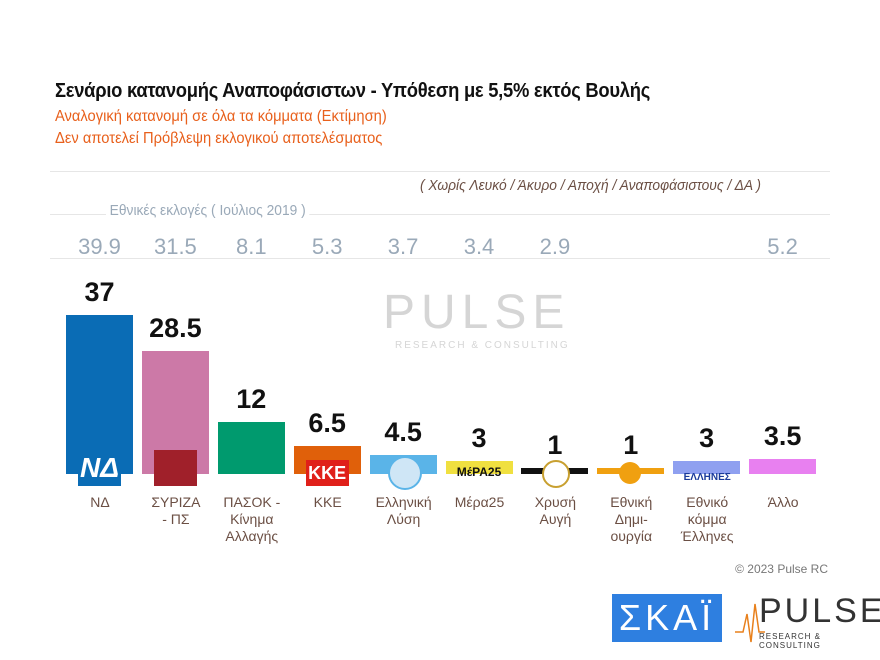 The image size is (880, 660). Describe the element at coordinates (208, 210) in the screenshot. I see `previous-election-label: Εθνικές εκλογές ( Ιούλιος 2019 )` at that location.